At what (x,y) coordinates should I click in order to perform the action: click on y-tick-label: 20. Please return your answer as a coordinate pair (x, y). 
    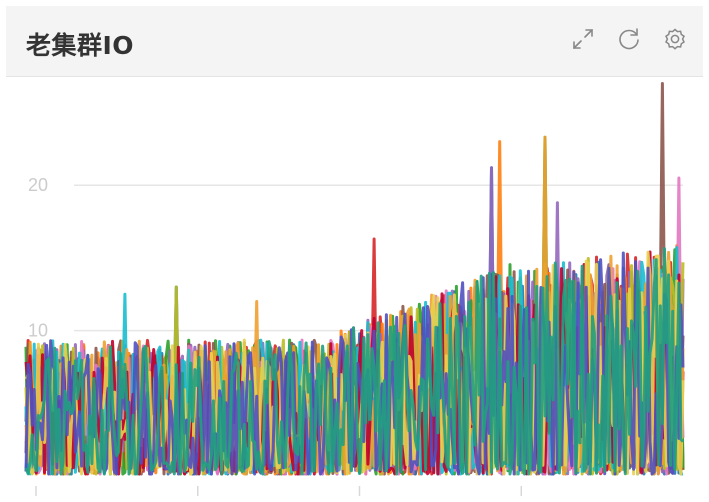
    Looking at the image, I should click on (38, 185).